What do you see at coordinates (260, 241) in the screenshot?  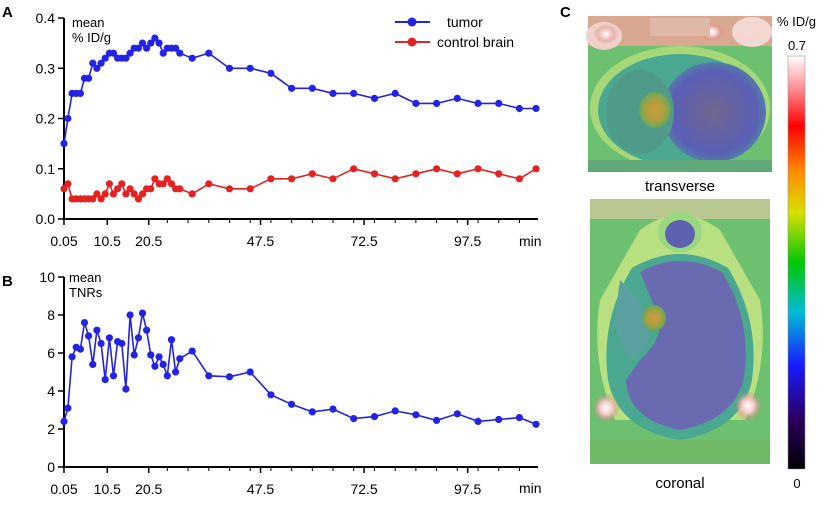 I see `chart-a-xtick-label: 47.5` at bounding box center [260, 241].